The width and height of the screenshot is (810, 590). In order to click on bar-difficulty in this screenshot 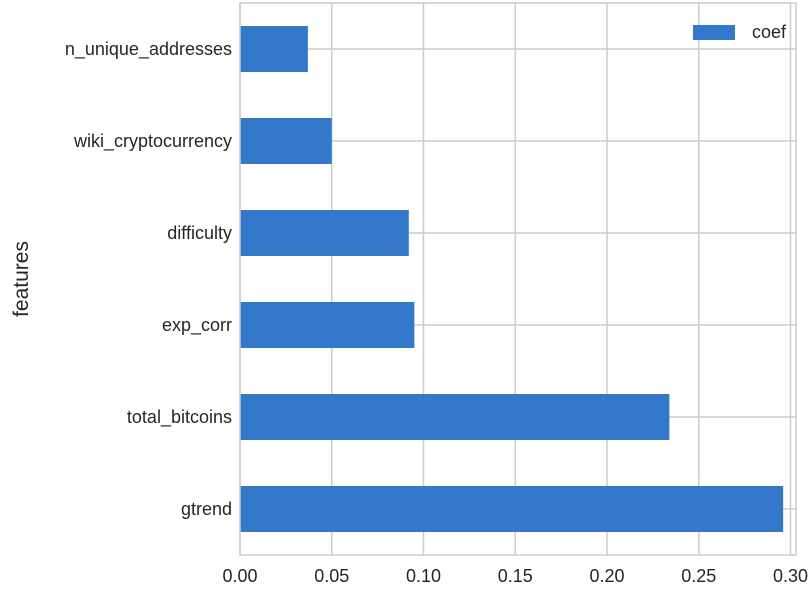, I will do `click(324, 233)`.